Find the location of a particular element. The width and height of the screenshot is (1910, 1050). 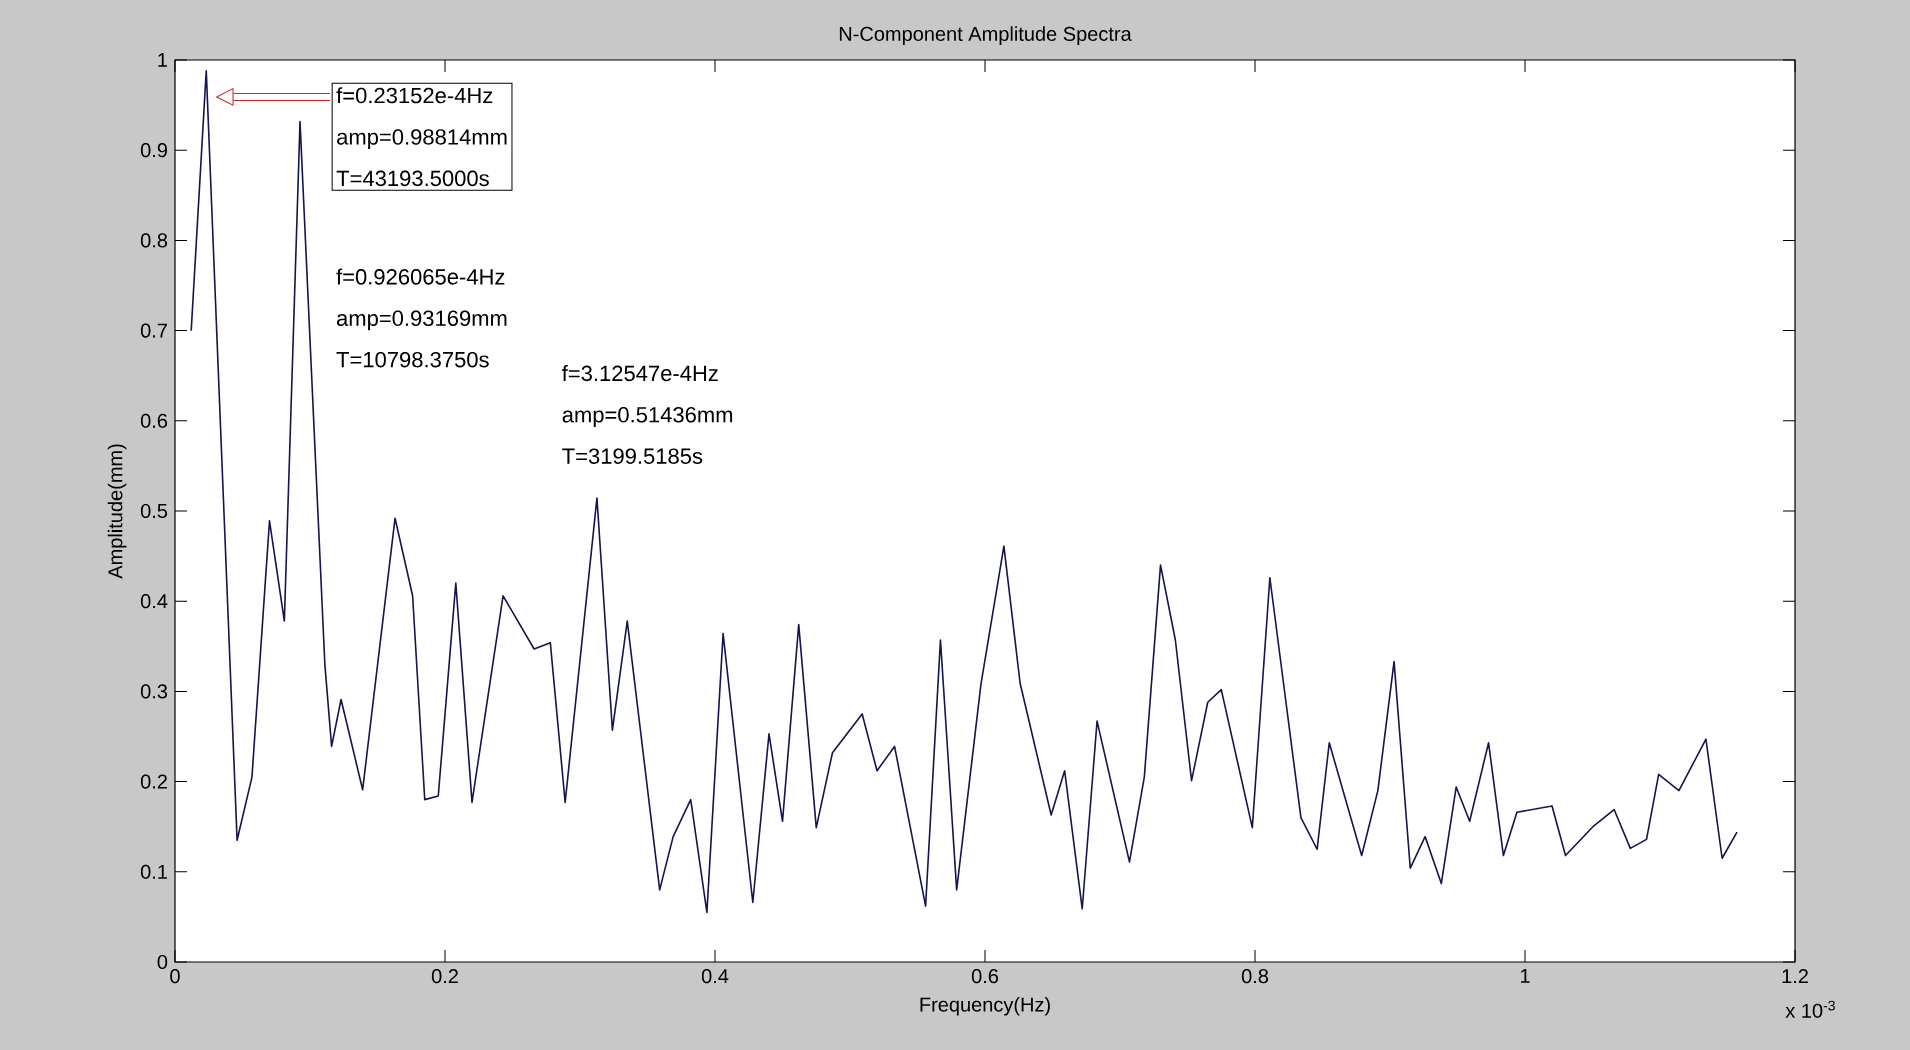

y-tick-label: 0.3 is located at coordinates (154, 691).